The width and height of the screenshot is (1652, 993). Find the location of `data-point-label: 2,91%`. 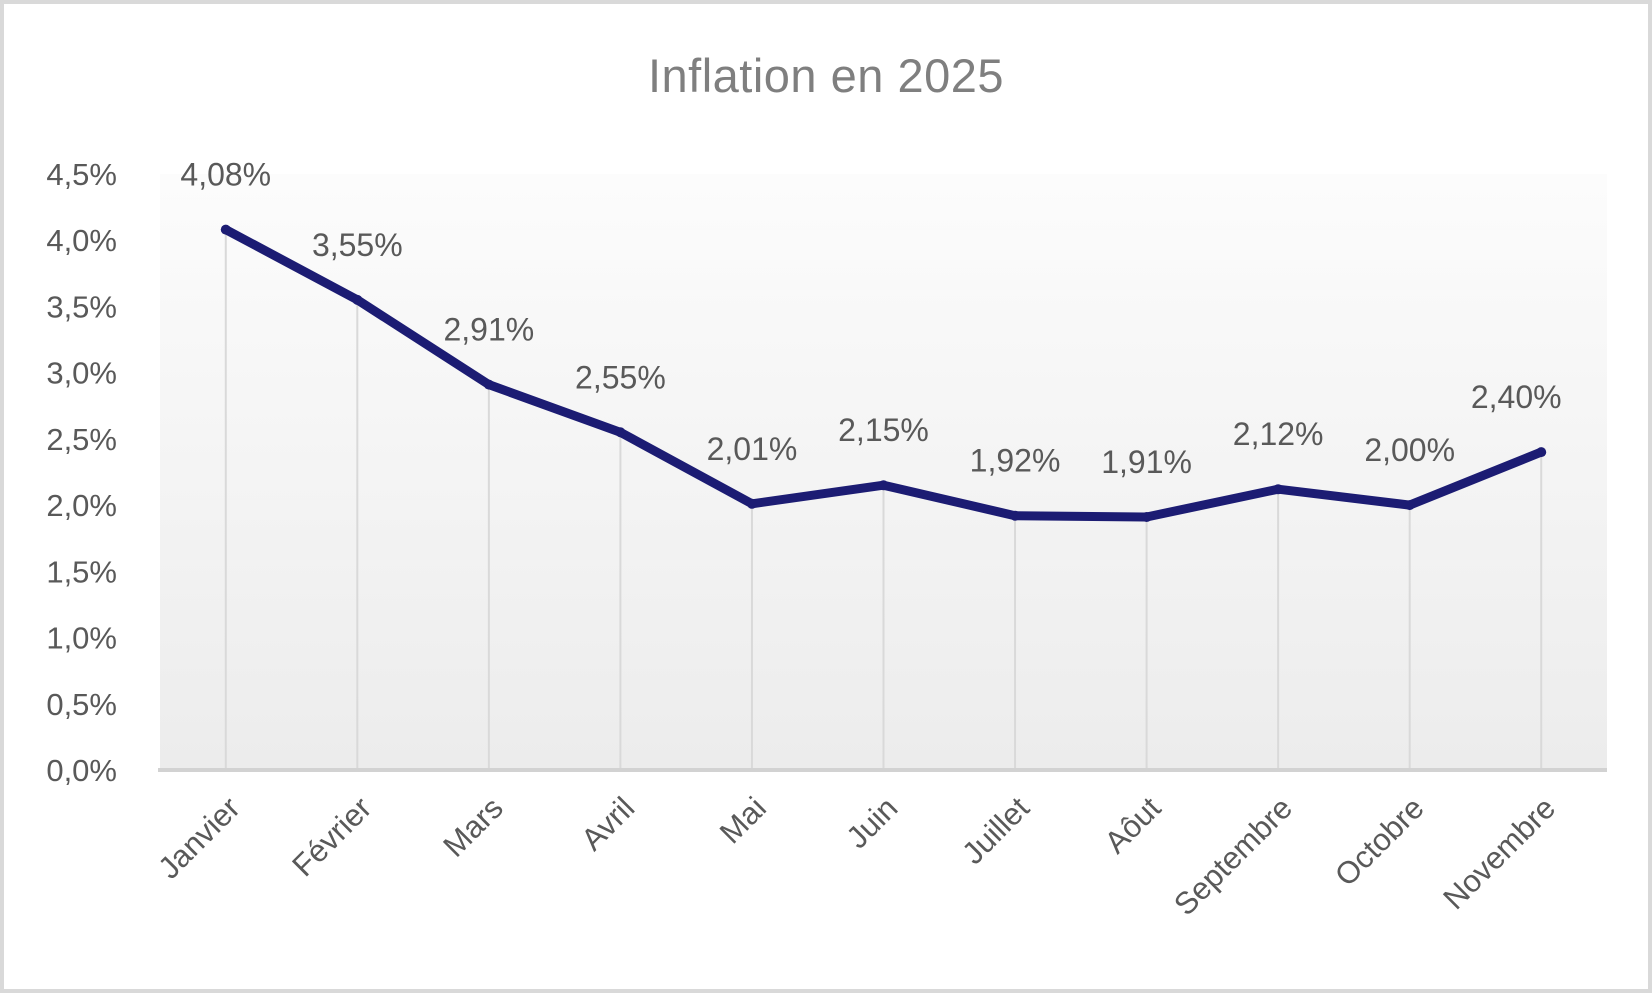

data-point-label: 2,91% is located at coordinates (488, 330).